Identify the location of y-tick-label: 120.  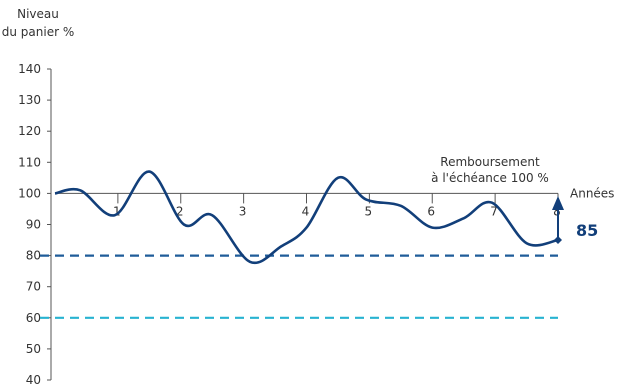
(29, 131).